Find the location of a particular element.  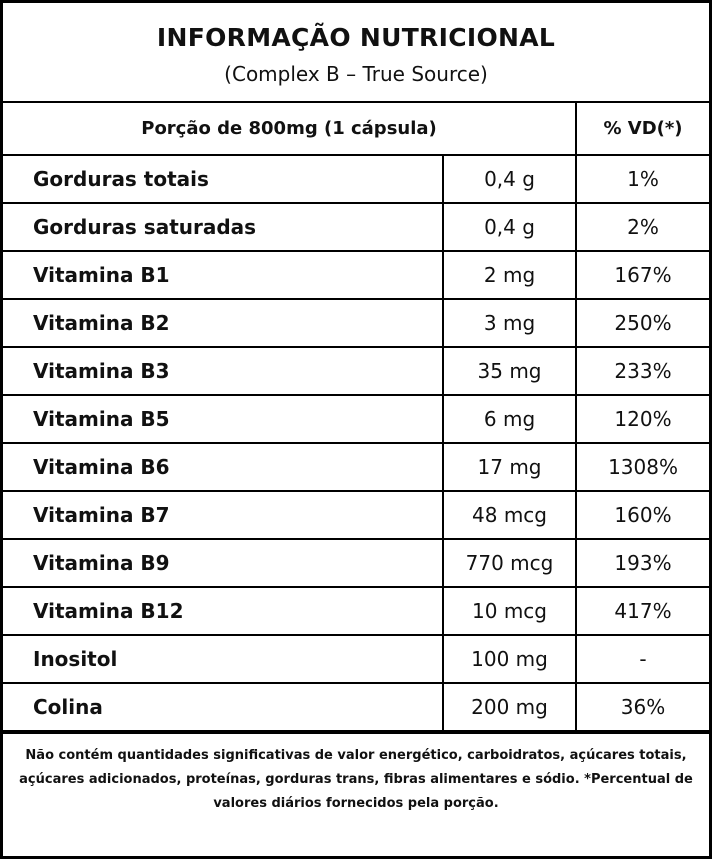

daily-value: 120% is located at coordinates (642, 419).